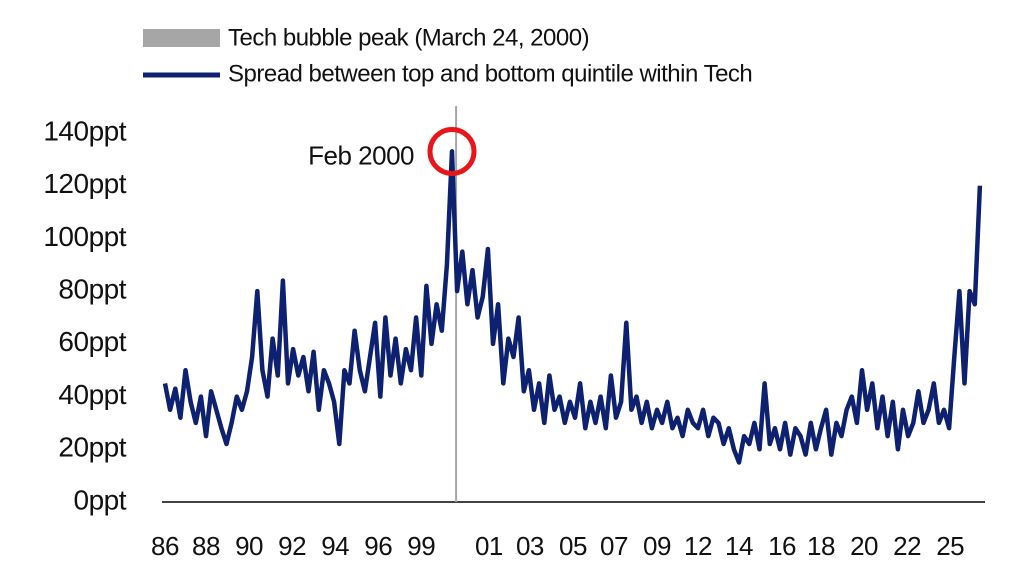 The image size is (1024, 573). Describe the element at coordinates (864, 546) in the screenshot. I see `x-tick-label: 20` at that location.